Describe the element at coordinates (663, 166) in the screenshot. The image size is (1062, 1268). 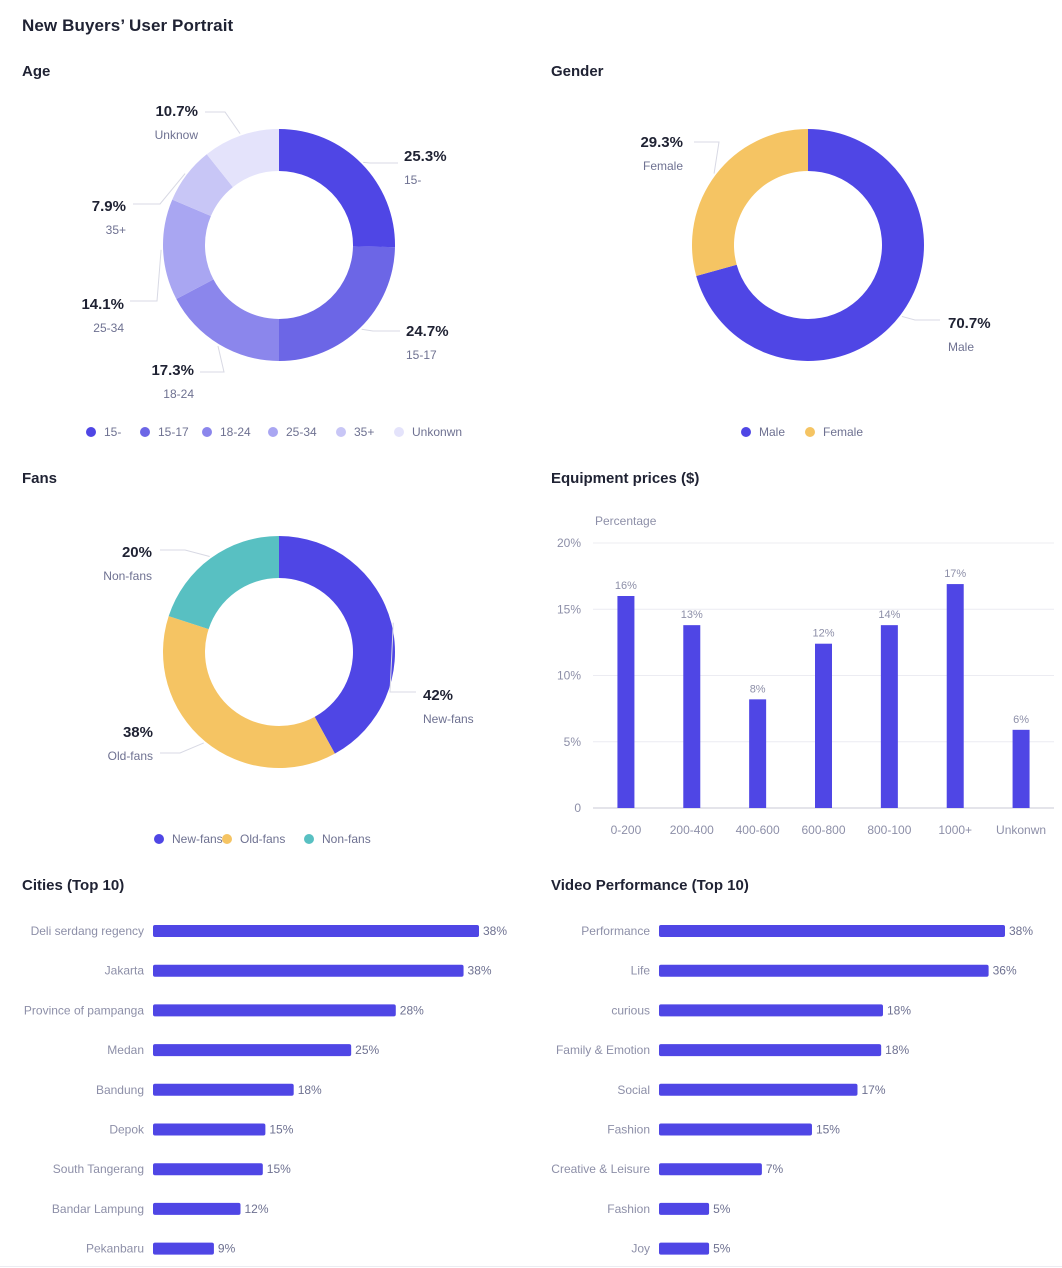
I see `gender-category-label: Female` at that location.